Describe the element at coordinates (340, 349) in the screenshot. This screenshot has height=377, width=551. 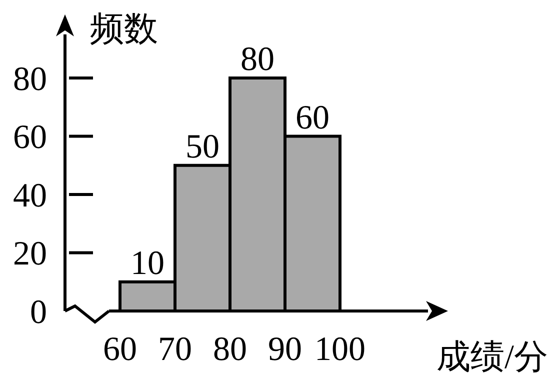
I see `x-tick-label: 100` at that location.